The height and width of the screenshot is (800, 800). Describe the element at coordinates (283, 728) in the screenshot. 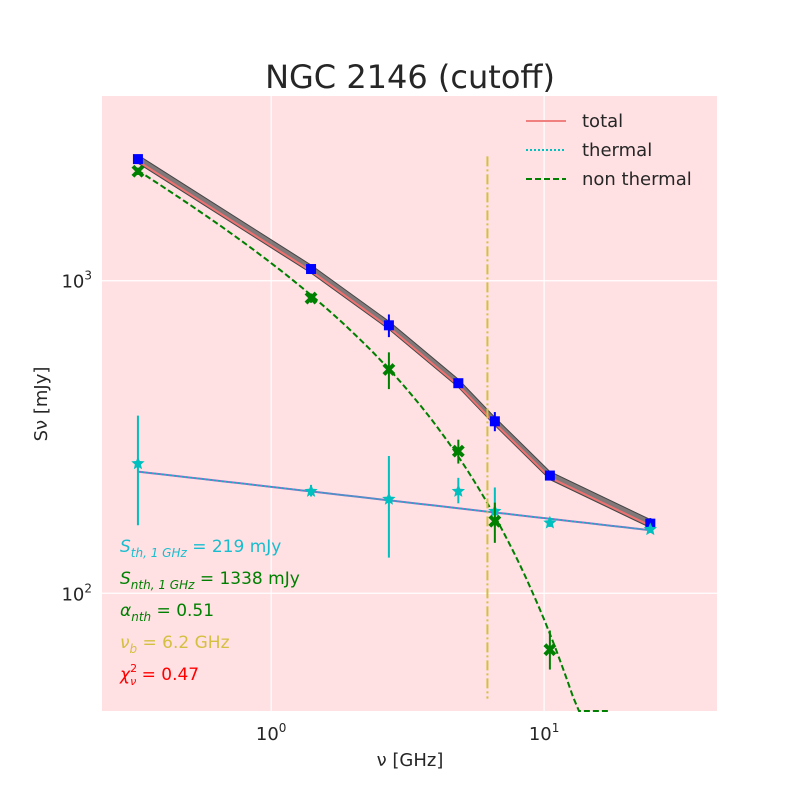

I see `x-tick-exponent: 0` at that location.